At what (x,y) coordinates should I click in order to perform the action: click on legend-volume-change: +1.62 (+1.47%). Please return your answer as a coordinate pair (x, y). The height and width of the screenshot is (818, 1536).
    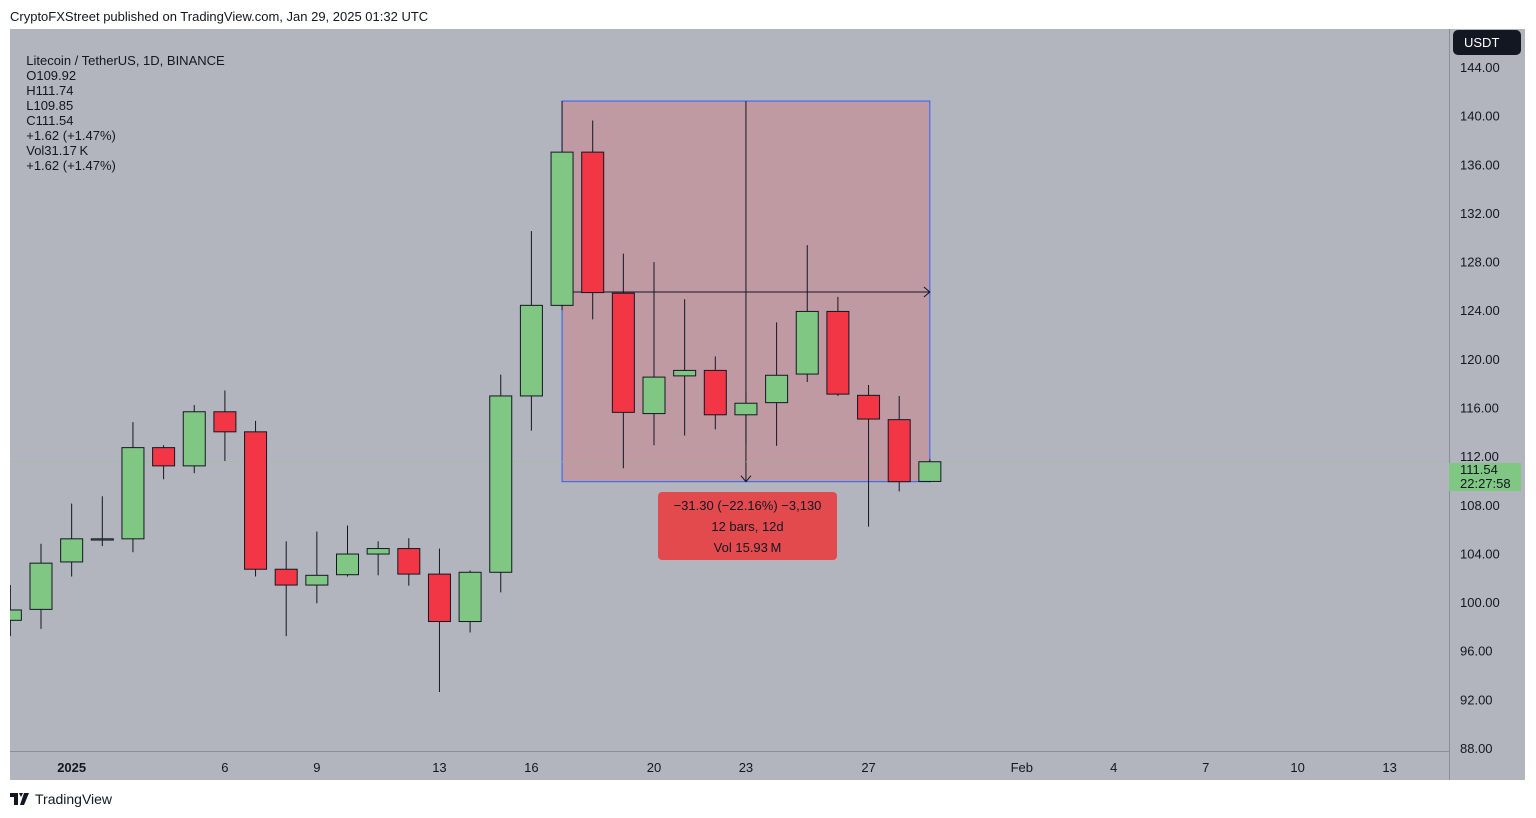
    Looking at the image, I should click on (71, 165).